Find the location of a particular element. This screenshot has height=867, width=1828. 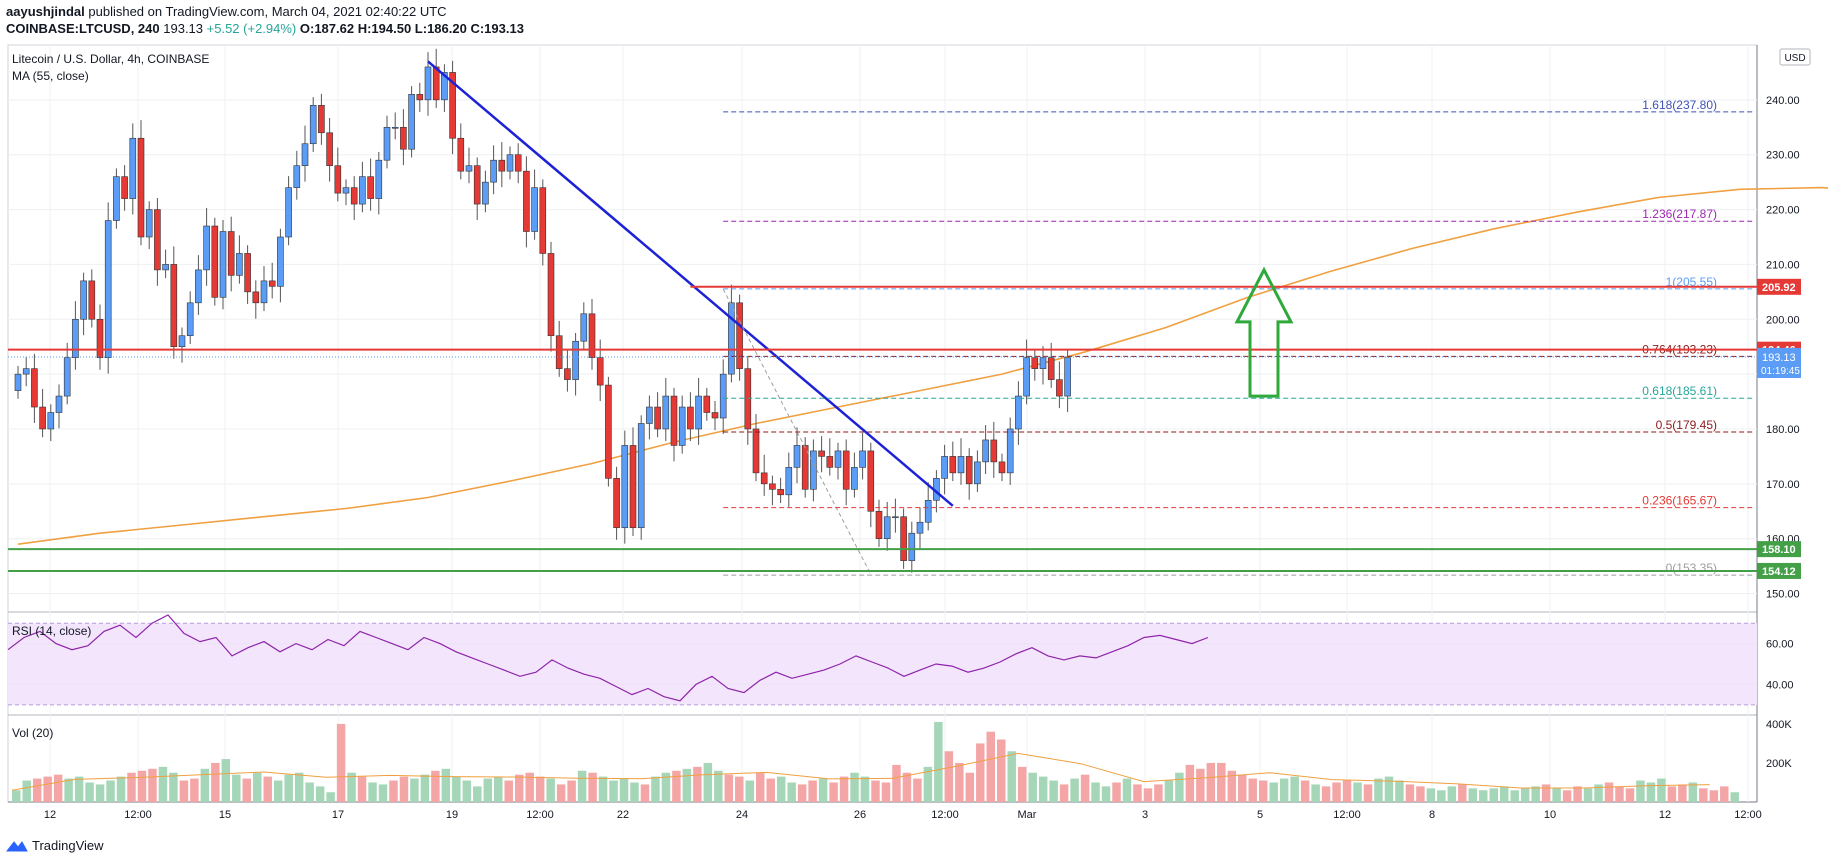

volume-ma-line is located at coordinates (860, 771).